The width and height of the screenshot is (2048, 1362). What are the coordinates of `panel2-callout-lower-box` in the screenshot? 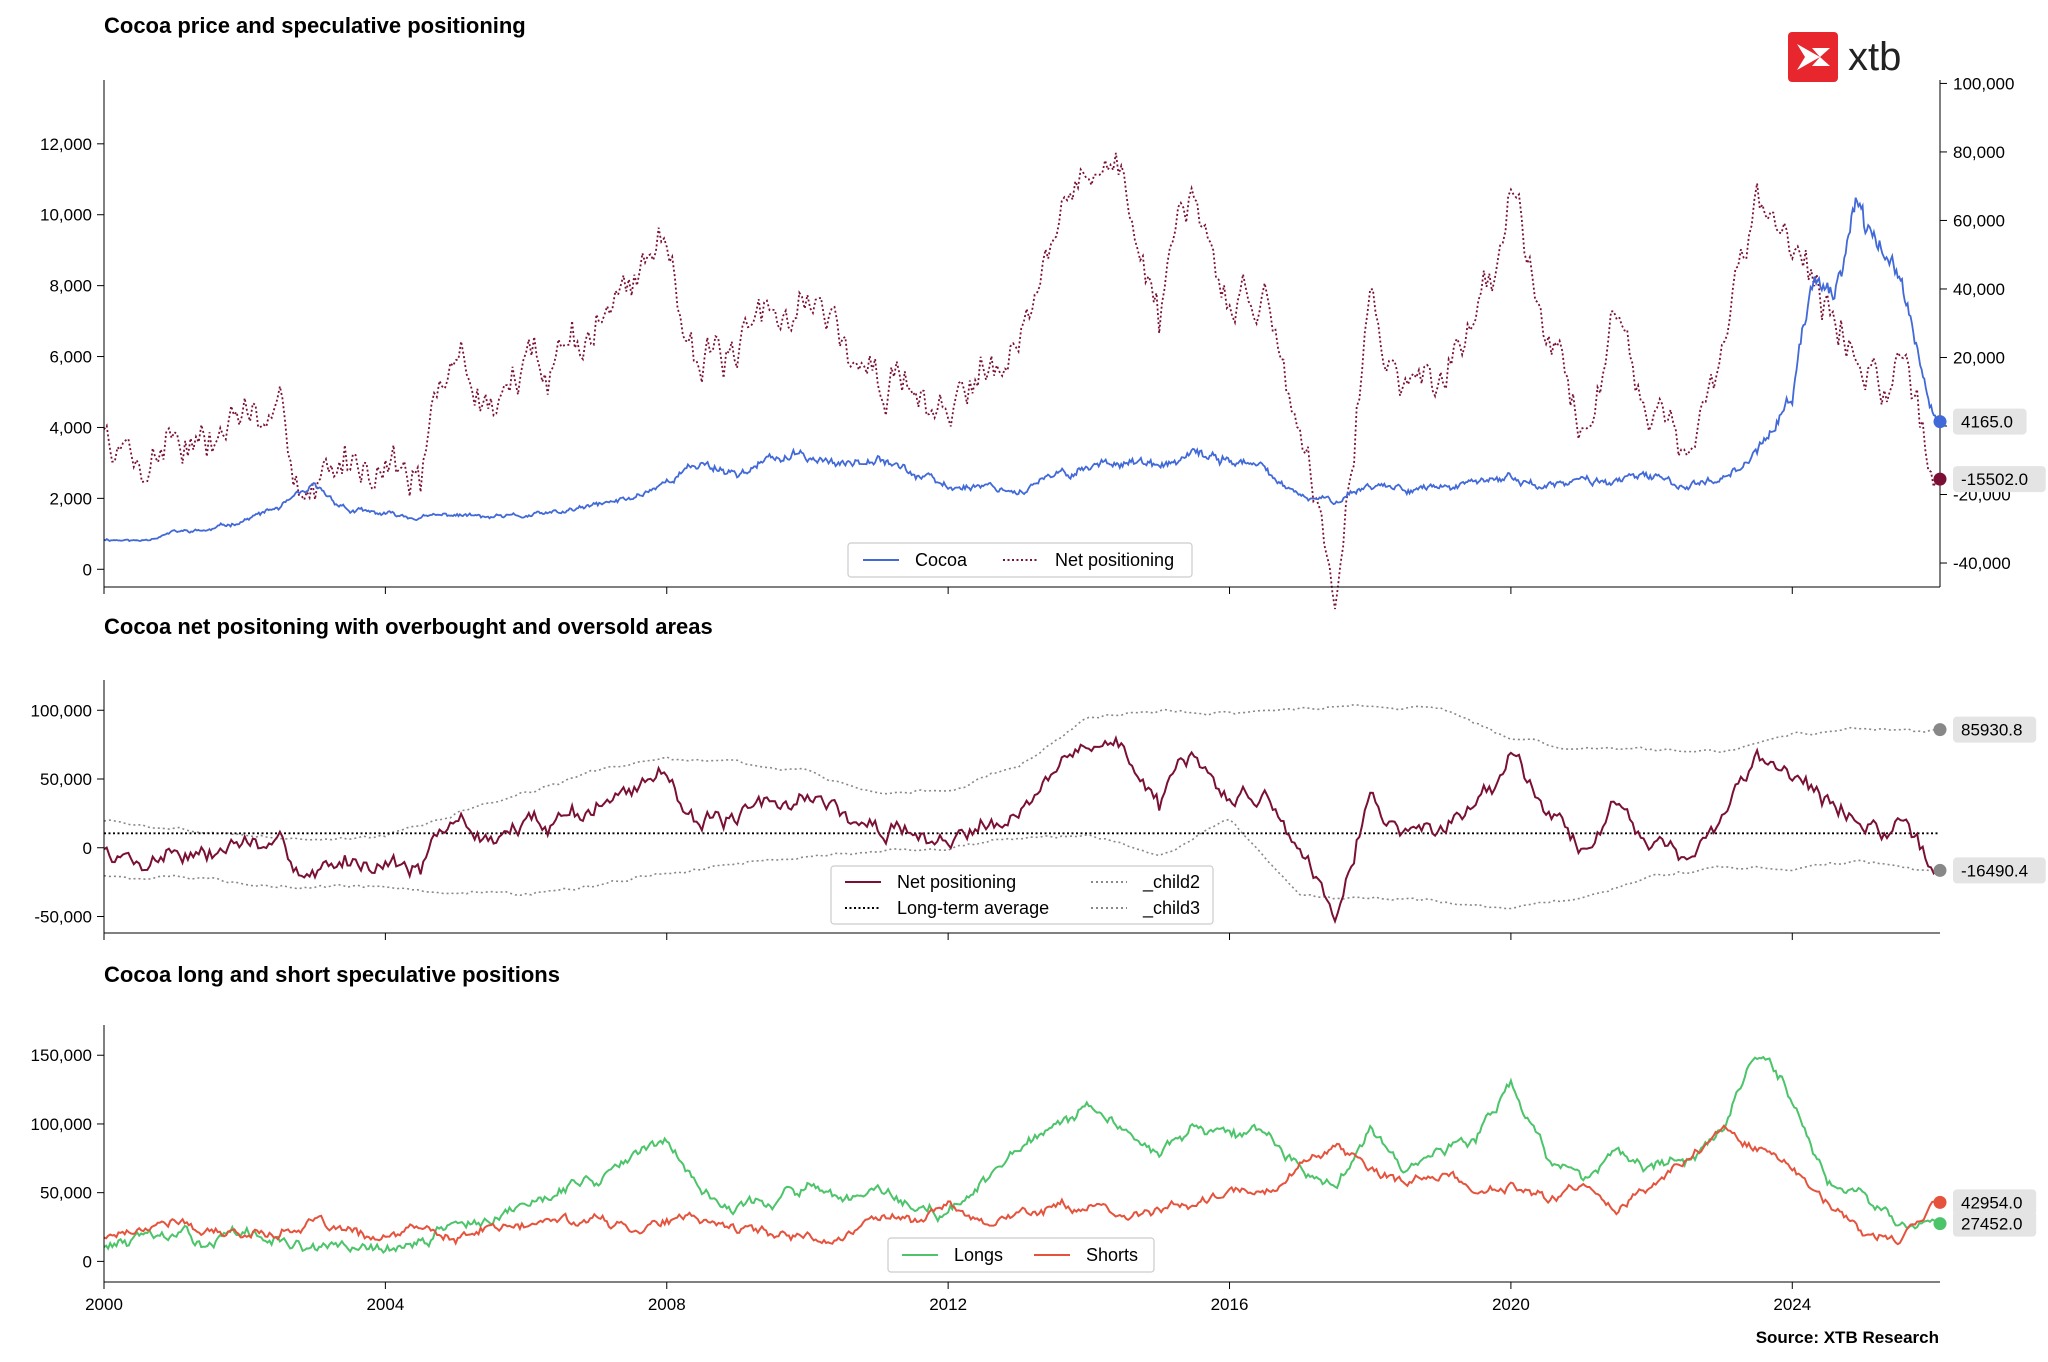 It's located at (1999, 870).